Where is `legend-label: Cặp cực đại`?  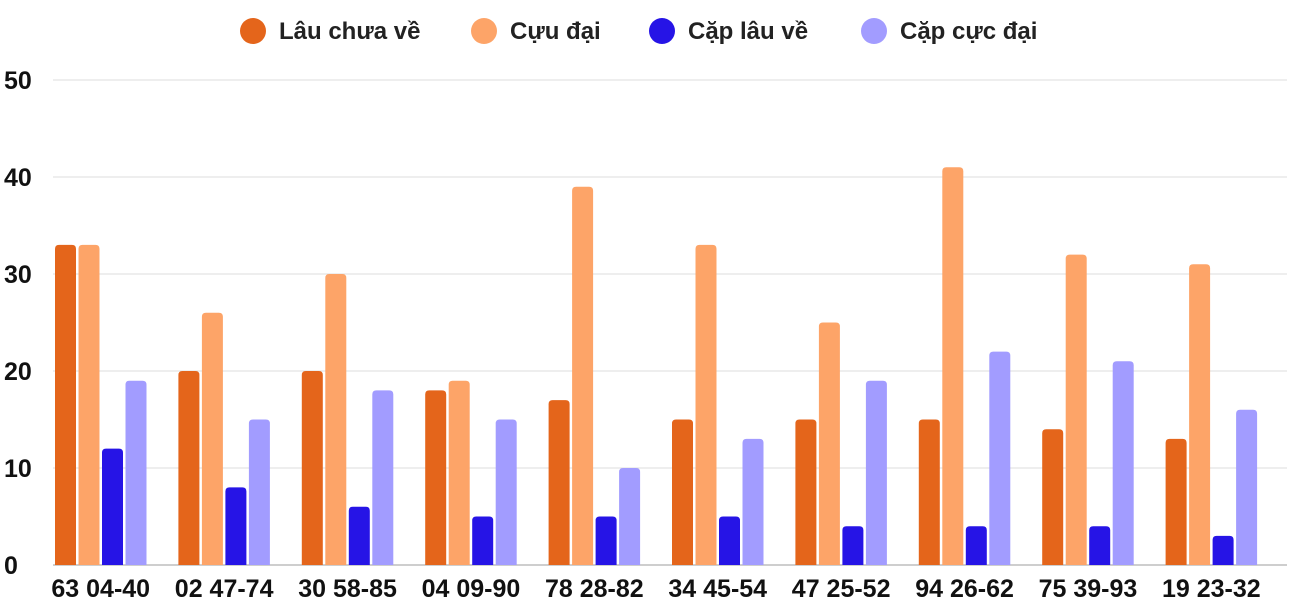
legend-label: Cặp cực đại is located at coordinates (968, 31).